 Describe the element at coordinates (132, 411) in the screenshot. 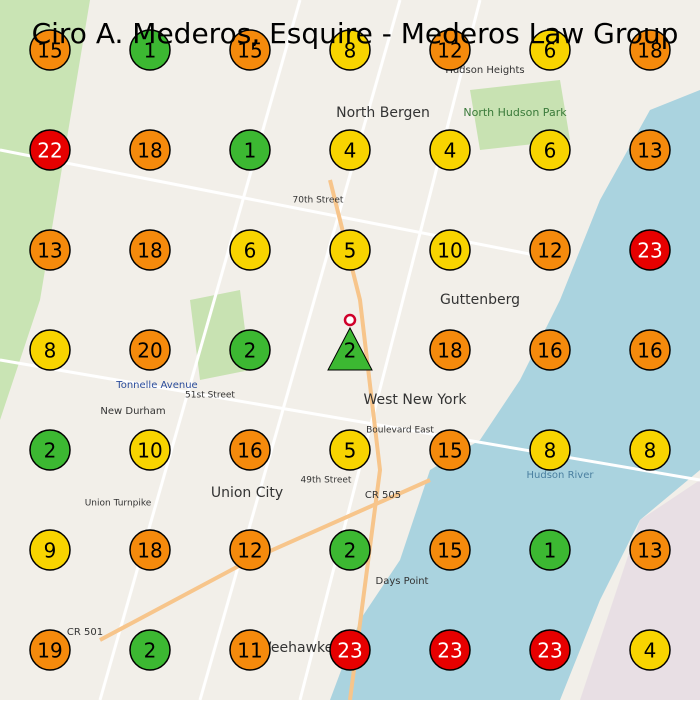

I see `map-label: New Durham` at that location.